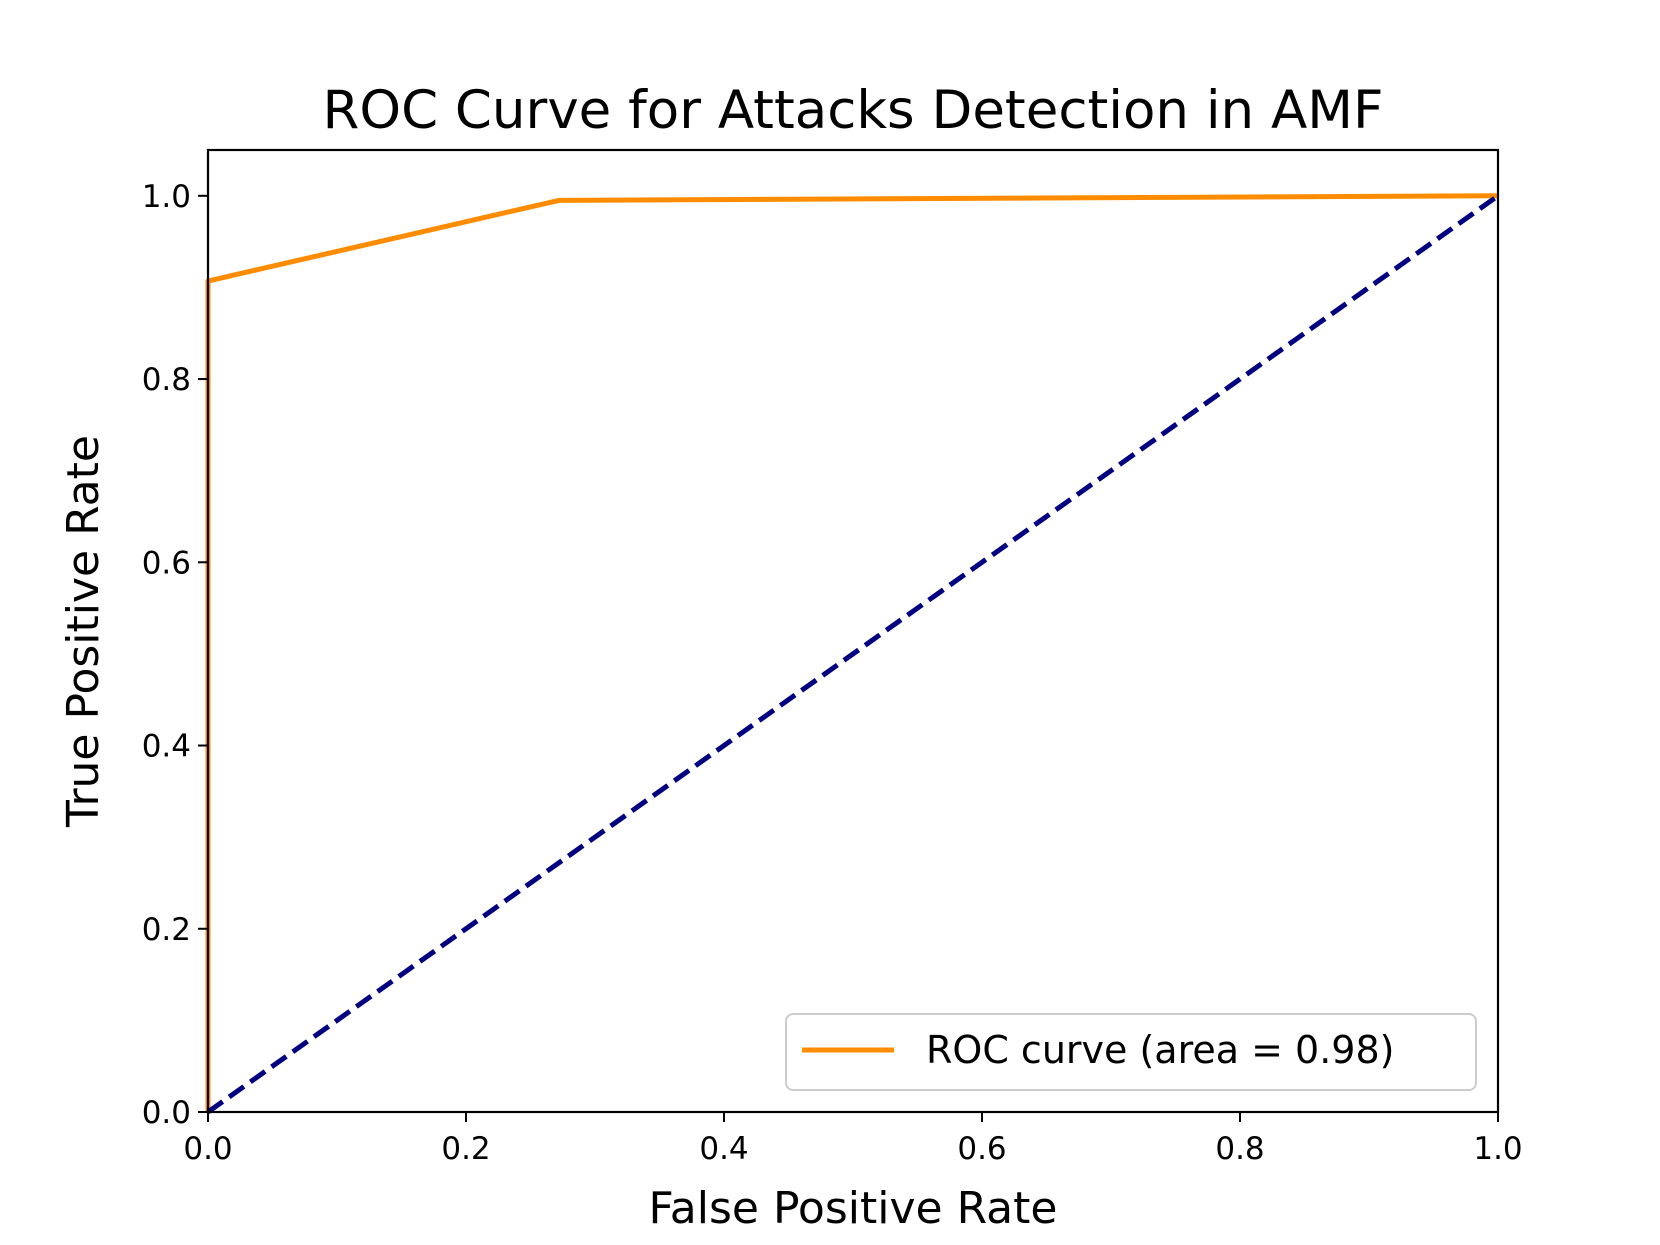 The height and width of the screenshot is (1245, 1660). Describe the element at coordinates (207, 1149) in the screenshot. I see `x-tick-label: 0.0` at that location.